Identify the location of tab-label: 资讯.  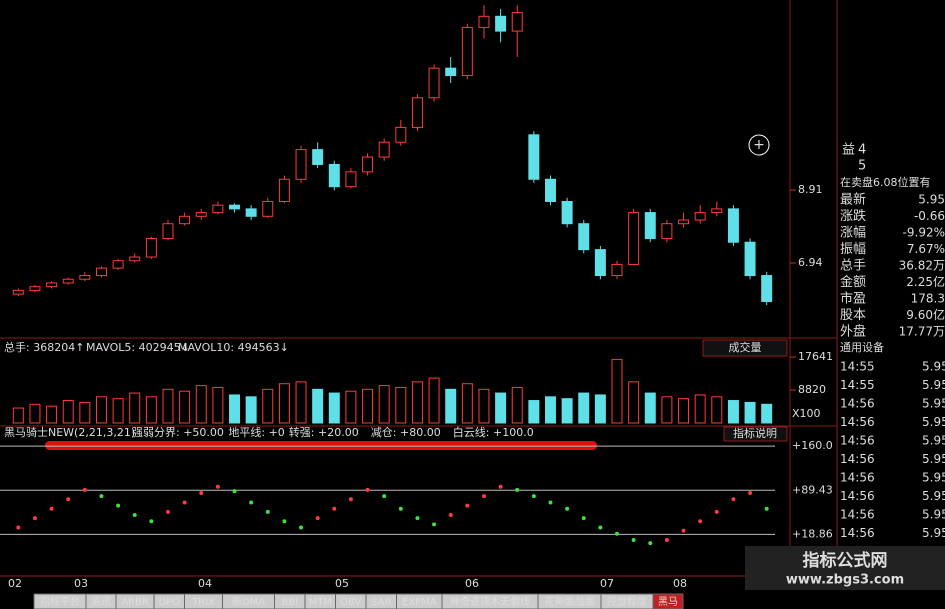
(101, 602).